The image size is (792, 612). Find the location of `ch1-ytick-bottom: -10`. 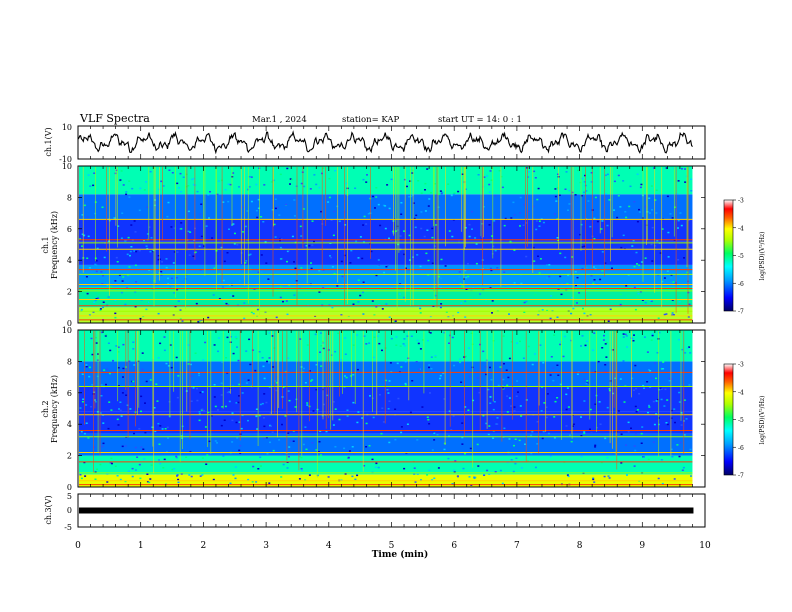

ch1-ytick-bottom: -10 is located at coordinates (65, 159).